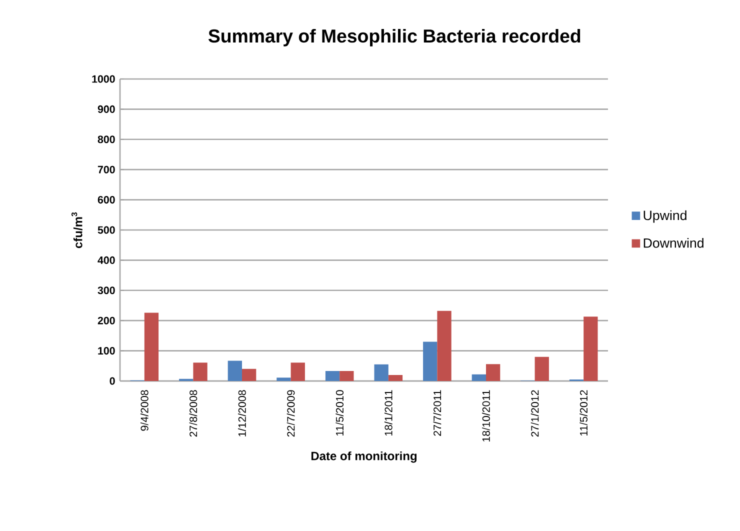 Image resolution: width=740 pixels, height=531 pixels. Describe the element at coordinates (106, 170) in the screenshot. I see `y-tick-label: 700` at that location.